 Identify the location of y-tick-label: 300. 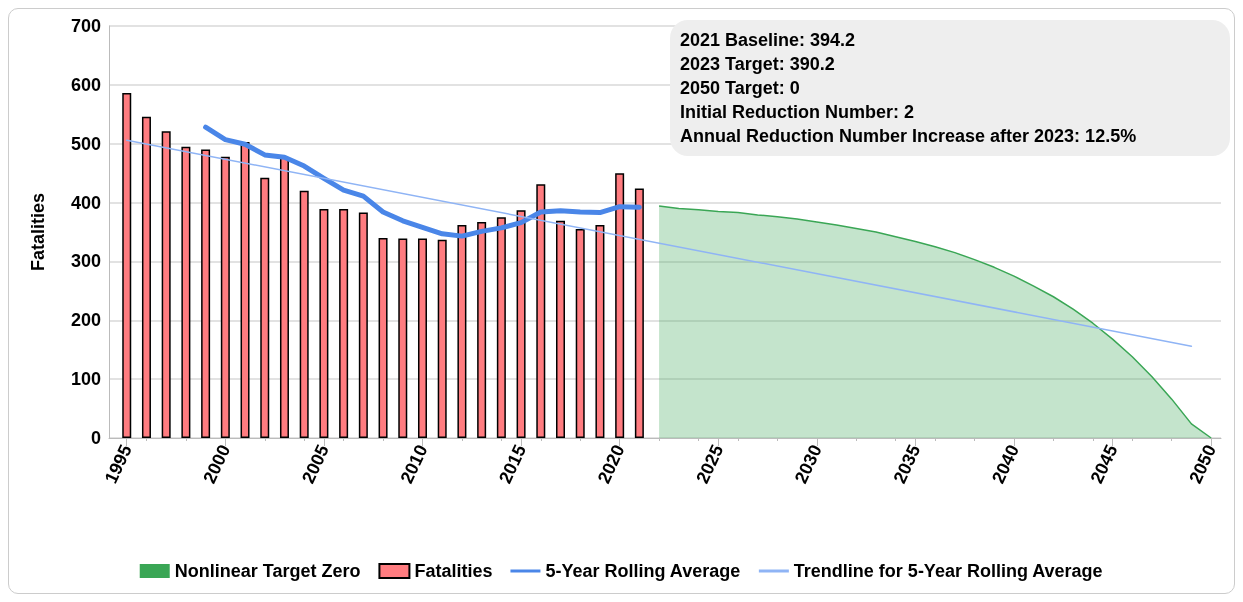
(85, 261).